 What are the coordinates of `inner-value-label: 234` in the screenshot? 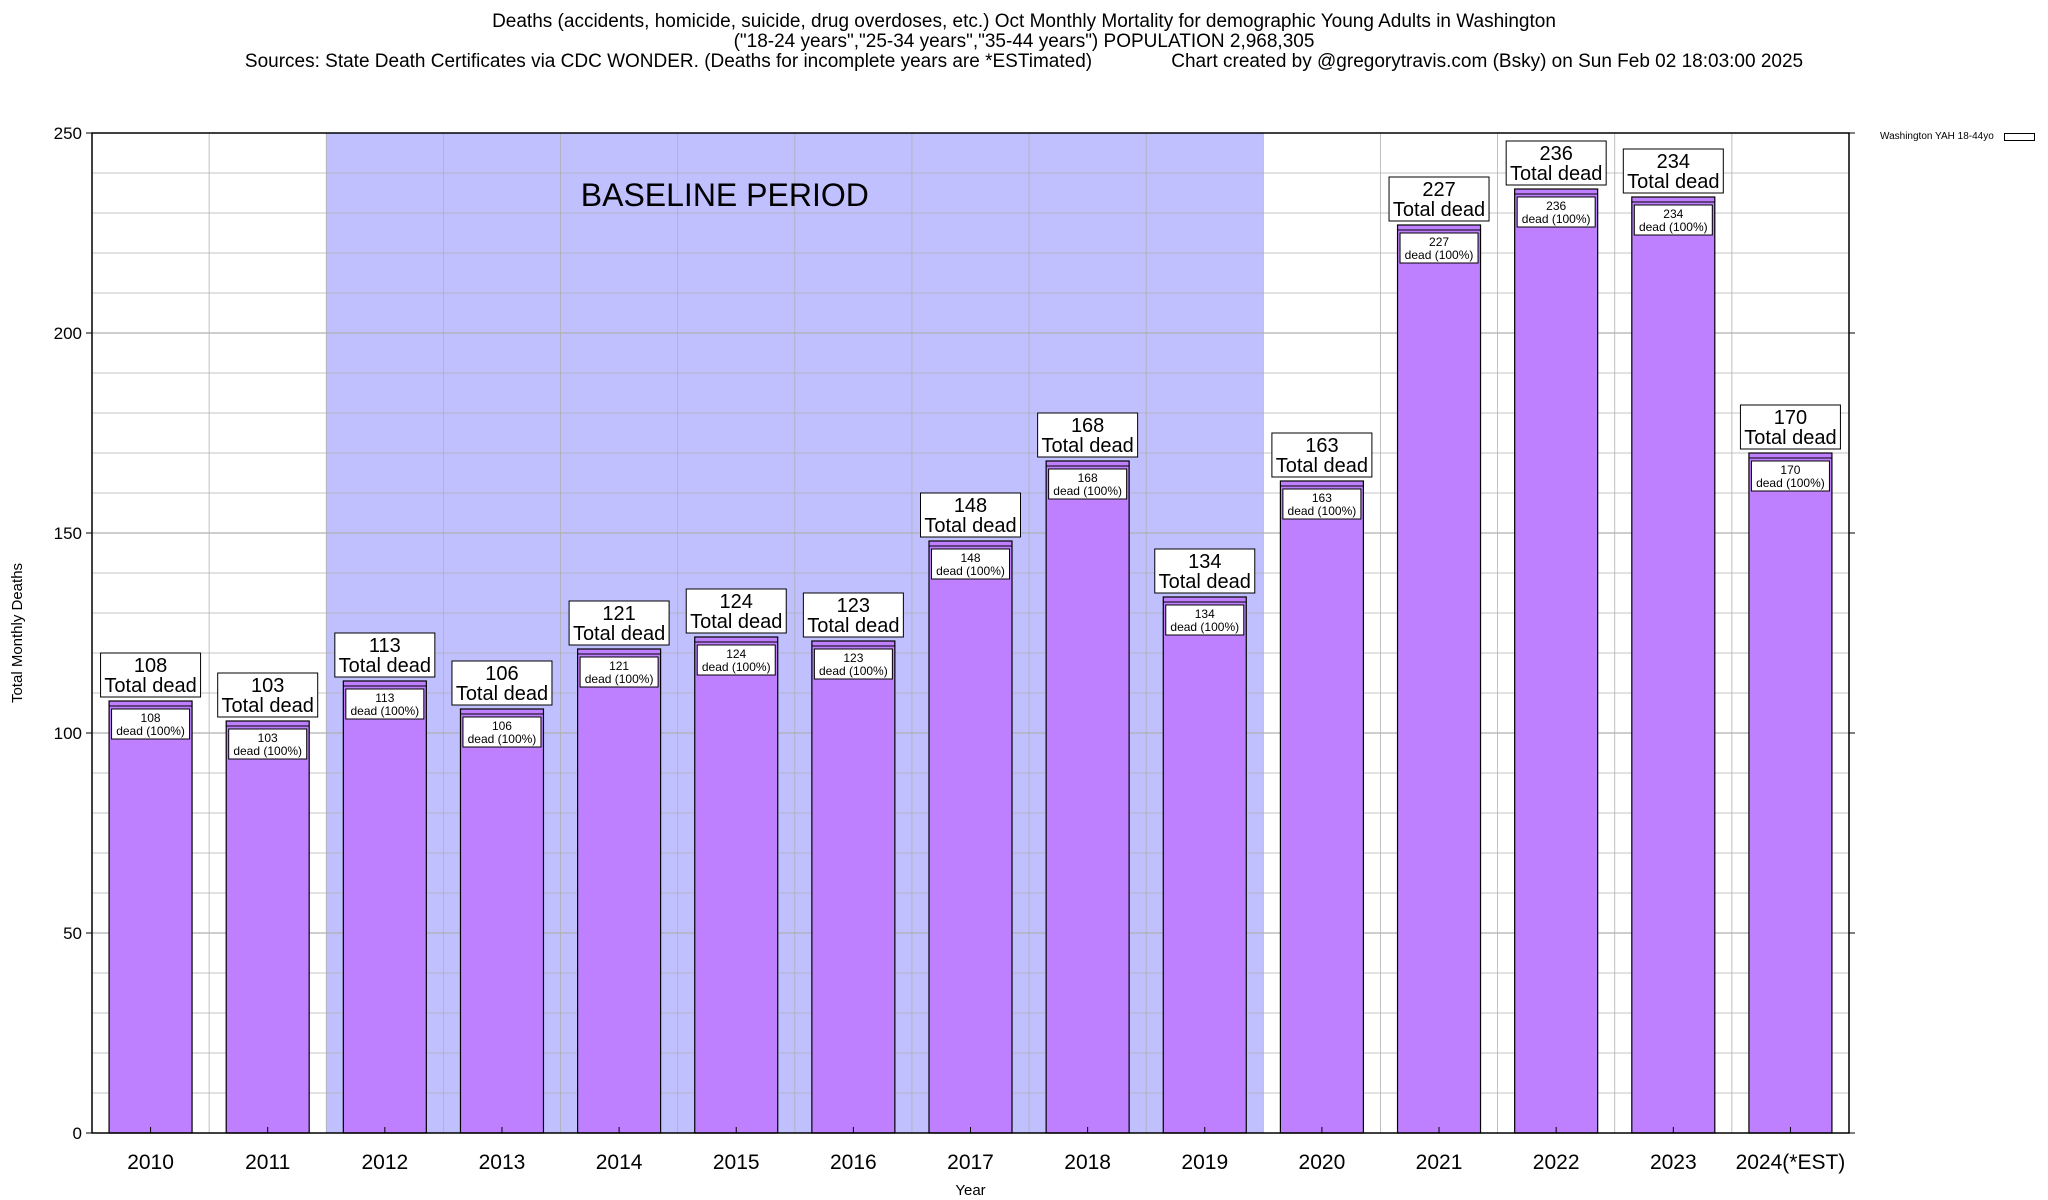 It's located at (1673, 214).